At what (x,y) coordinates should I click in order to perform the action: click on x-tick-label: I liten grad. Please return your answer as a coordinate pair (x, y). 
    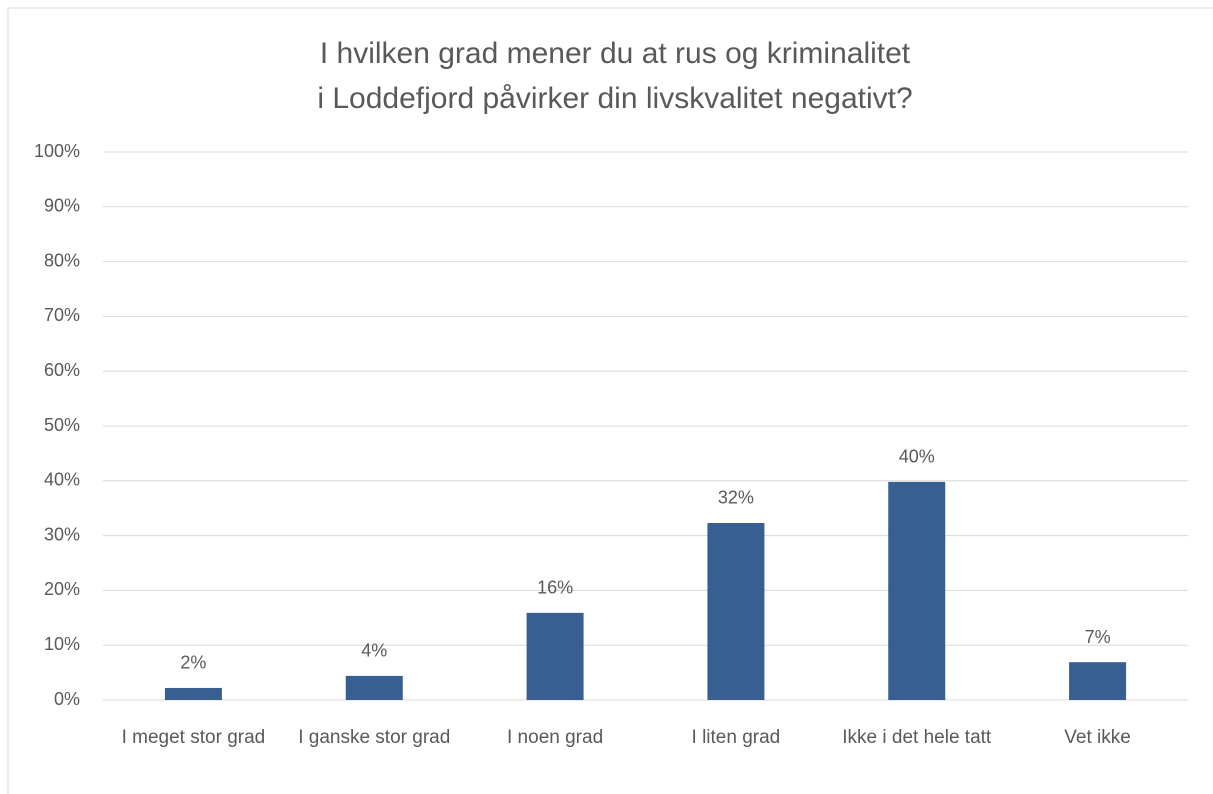
    Looking at the image, I should click on (736, 737).